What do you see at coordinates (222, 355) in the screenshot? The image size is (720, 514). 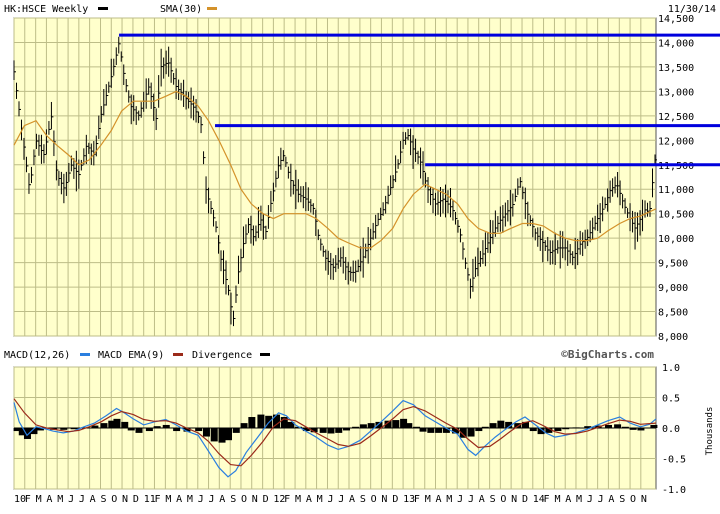 I see `divergence-label: Divergence` at bounding box center [222, 355].